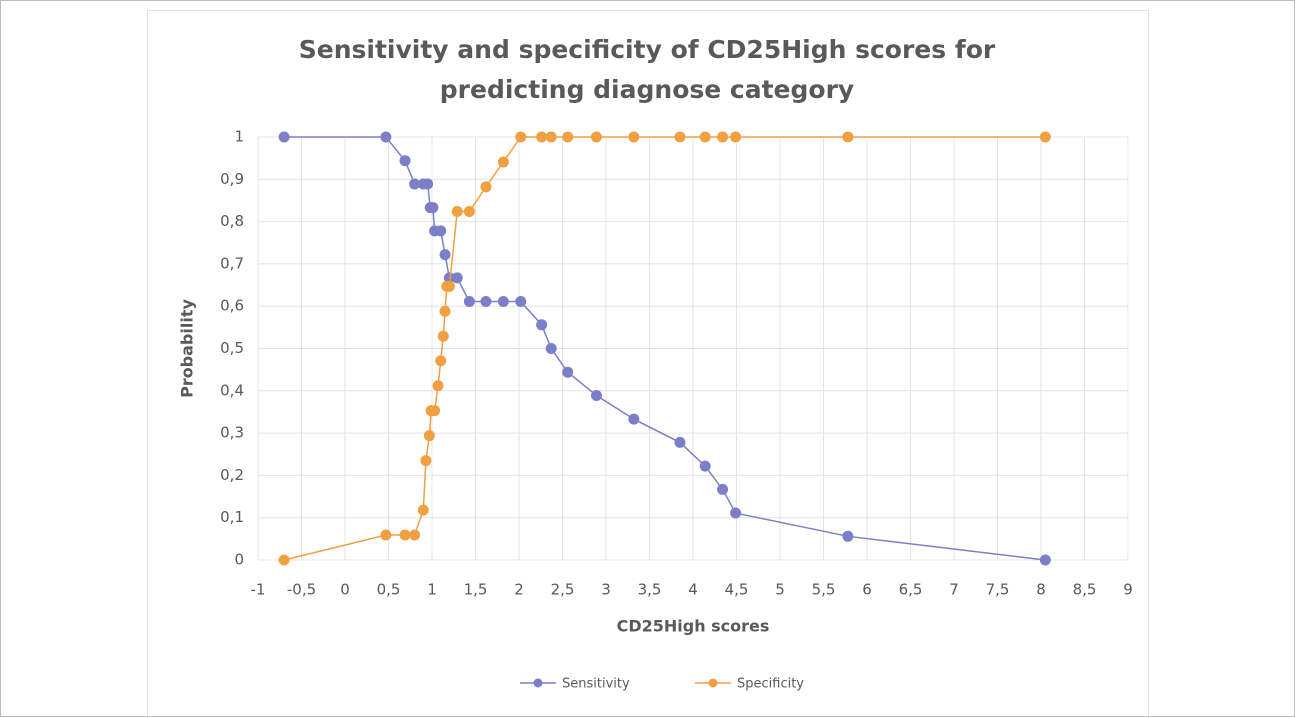  What do you see at coordinates (187, 348) in the screenshot?
I see `y-axis-label: Probability` at bounding box center [187, 348].